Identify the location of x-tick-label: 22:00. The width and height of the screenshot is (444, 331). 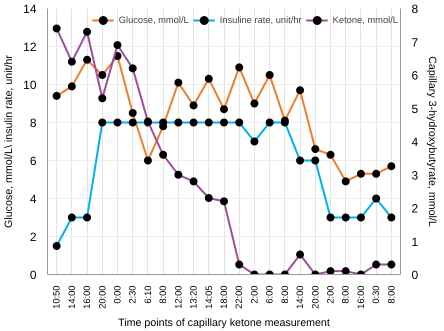
(239, 297).